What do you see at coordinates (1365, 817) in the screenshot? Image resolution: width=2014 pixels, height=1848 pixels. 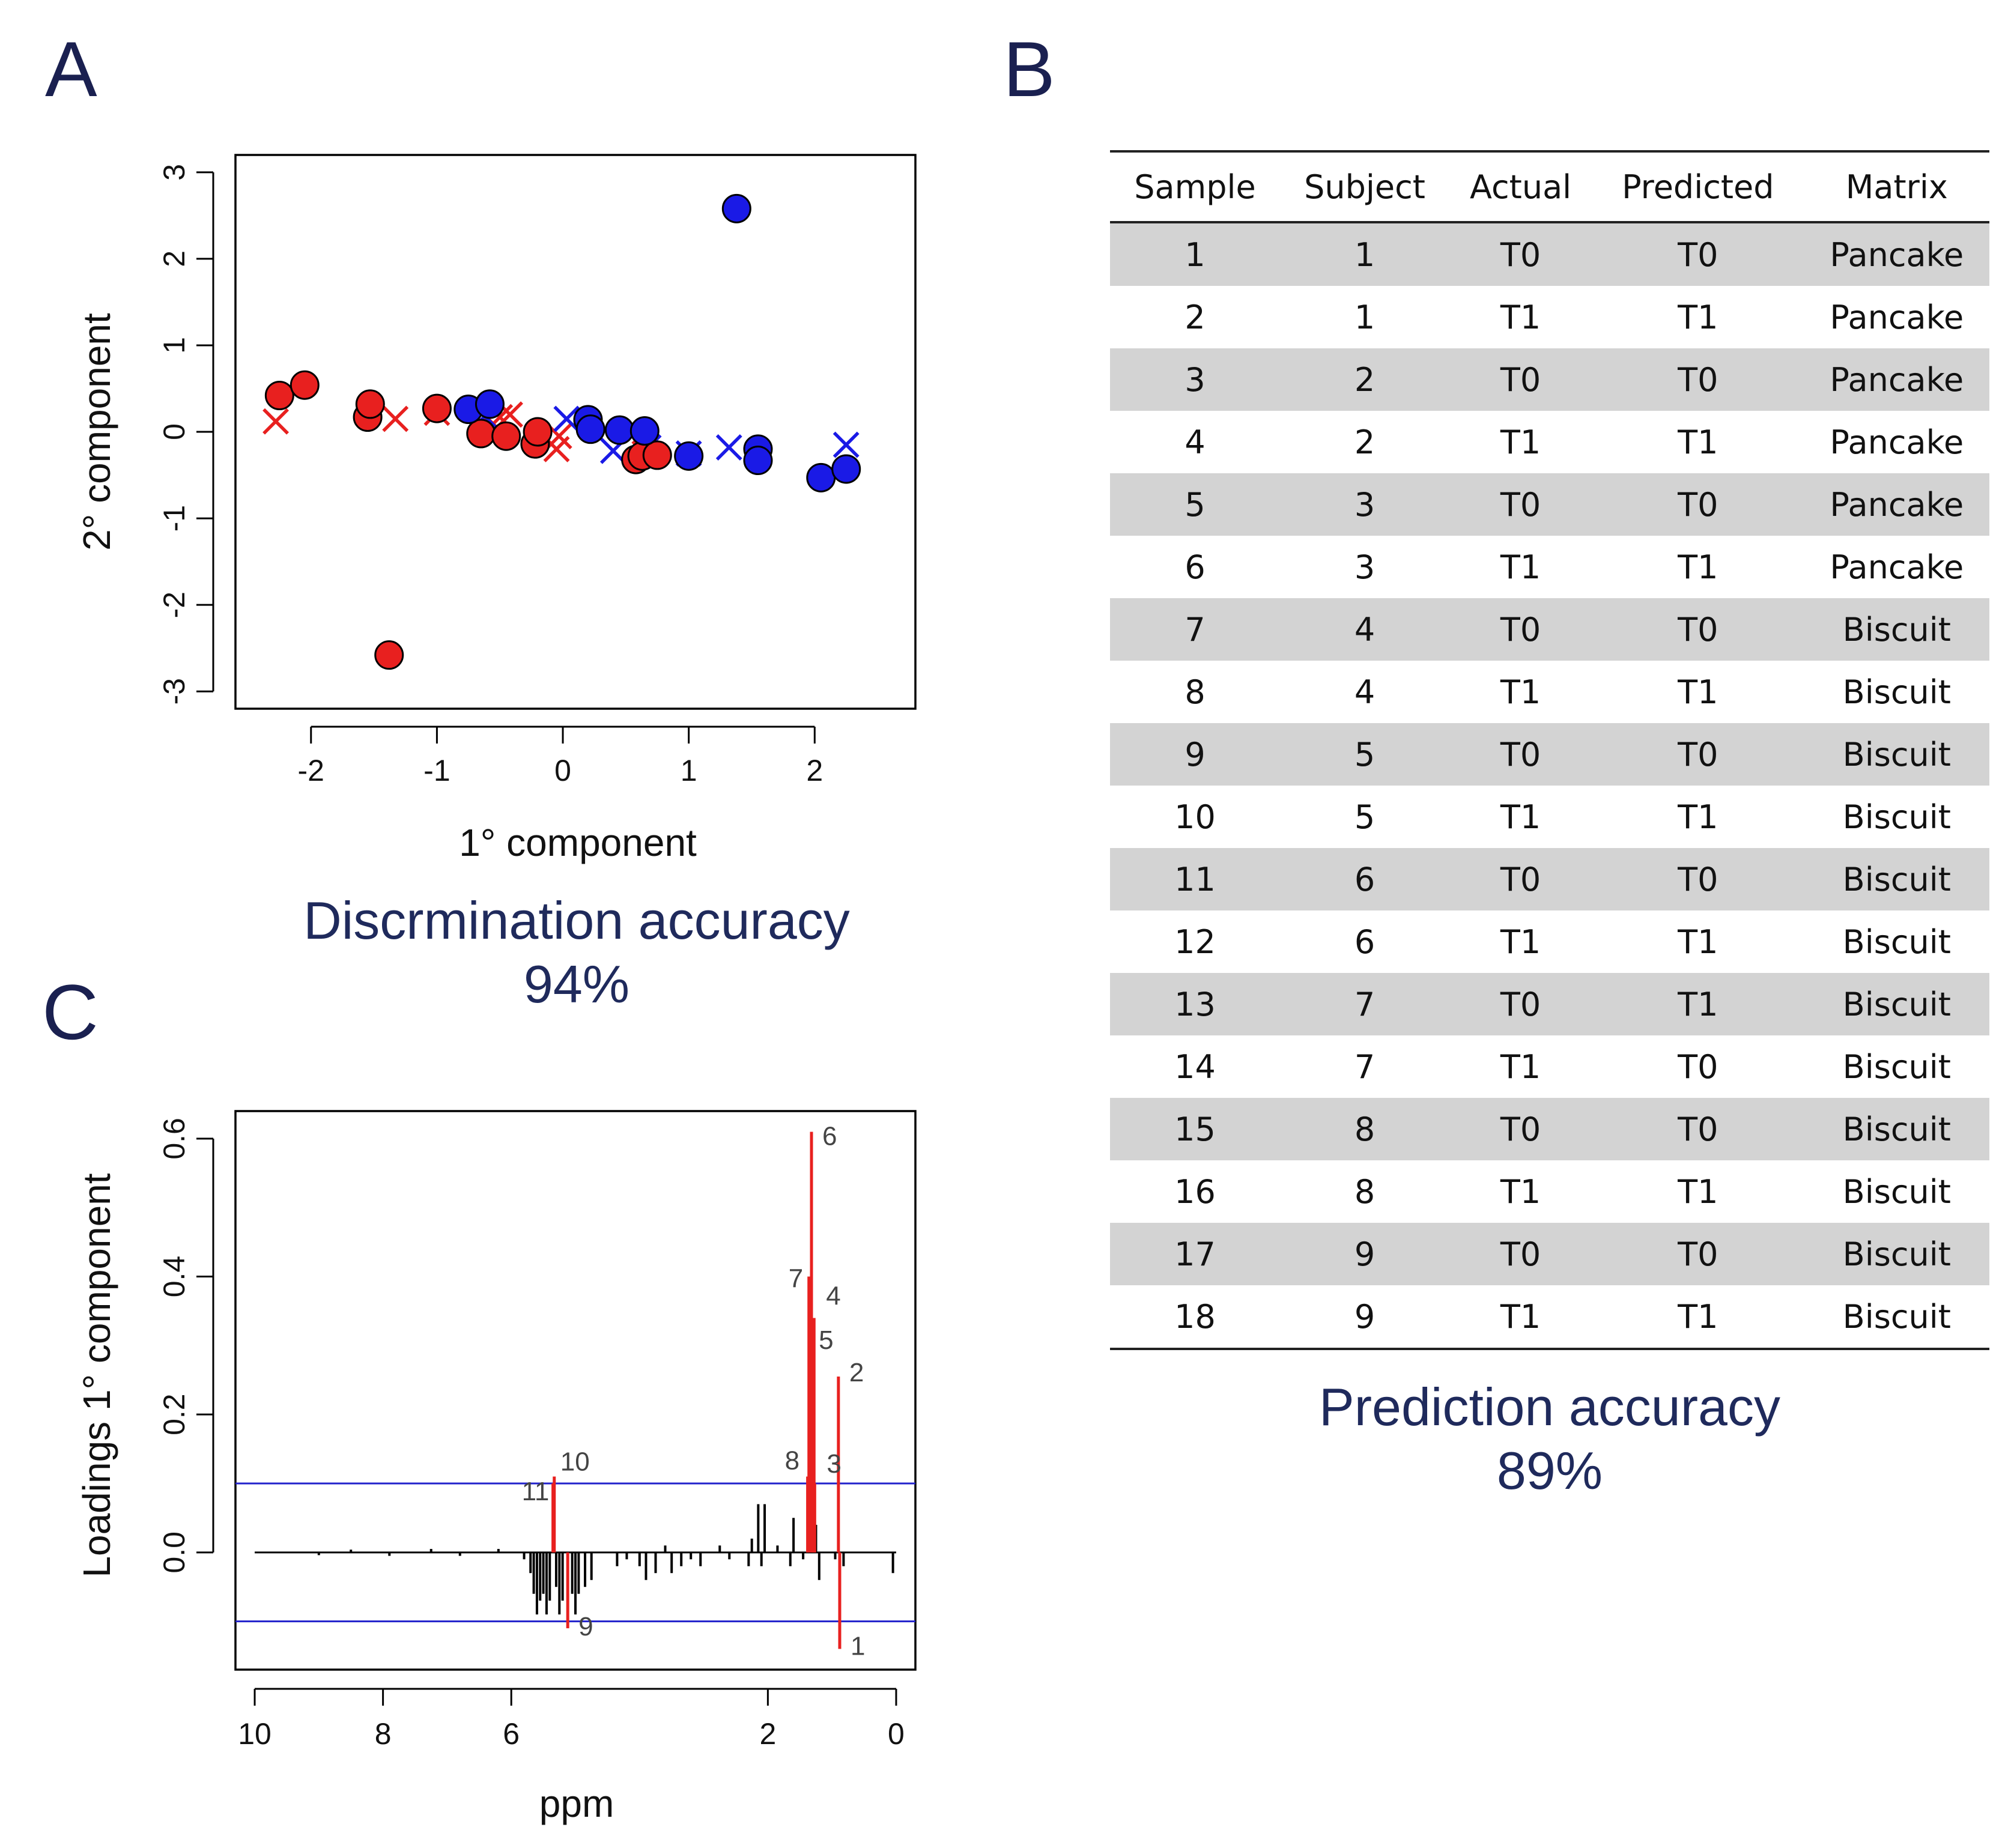 I see `table-cell-subject: 5` at bounding box center [1365, 817].